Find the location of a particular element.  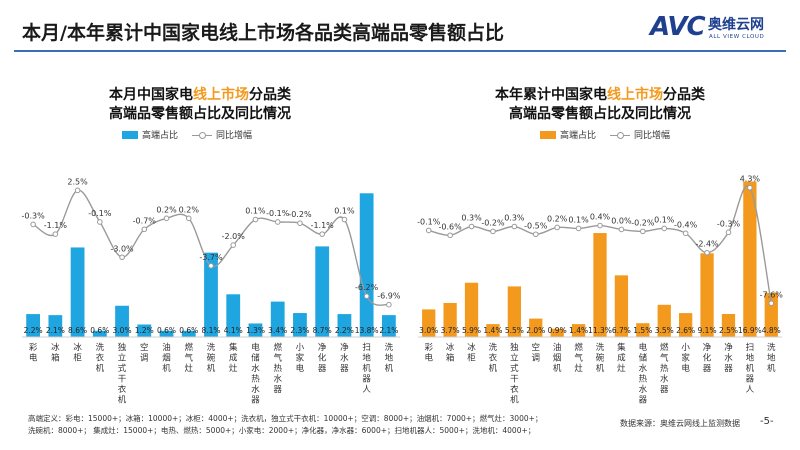

right-legend-bar-label: 高端占比 is located at coordinates (578, 136).